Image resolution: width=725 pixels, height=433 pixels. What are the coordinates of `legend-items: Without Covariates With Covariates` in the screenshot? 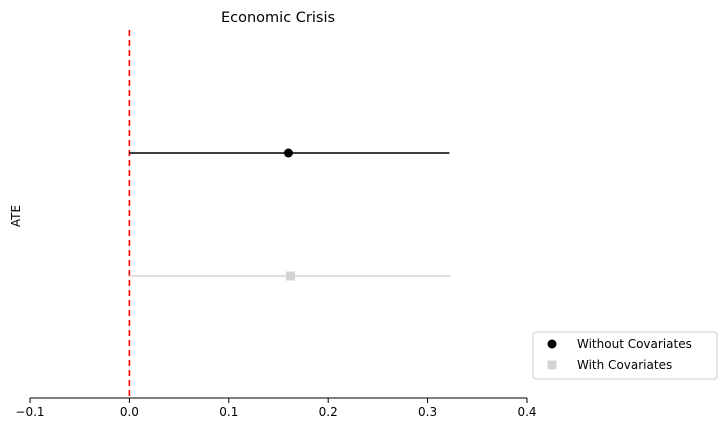 It's located at (619, 354).